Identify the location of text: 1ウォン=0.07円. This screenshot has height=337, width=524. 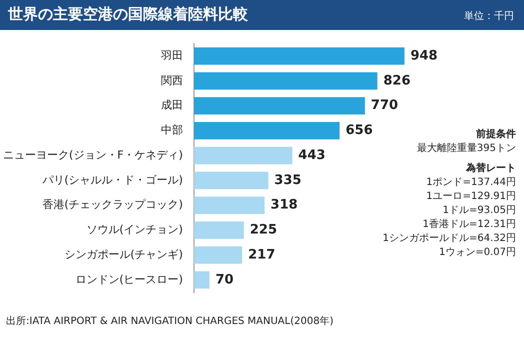
(477, 253).